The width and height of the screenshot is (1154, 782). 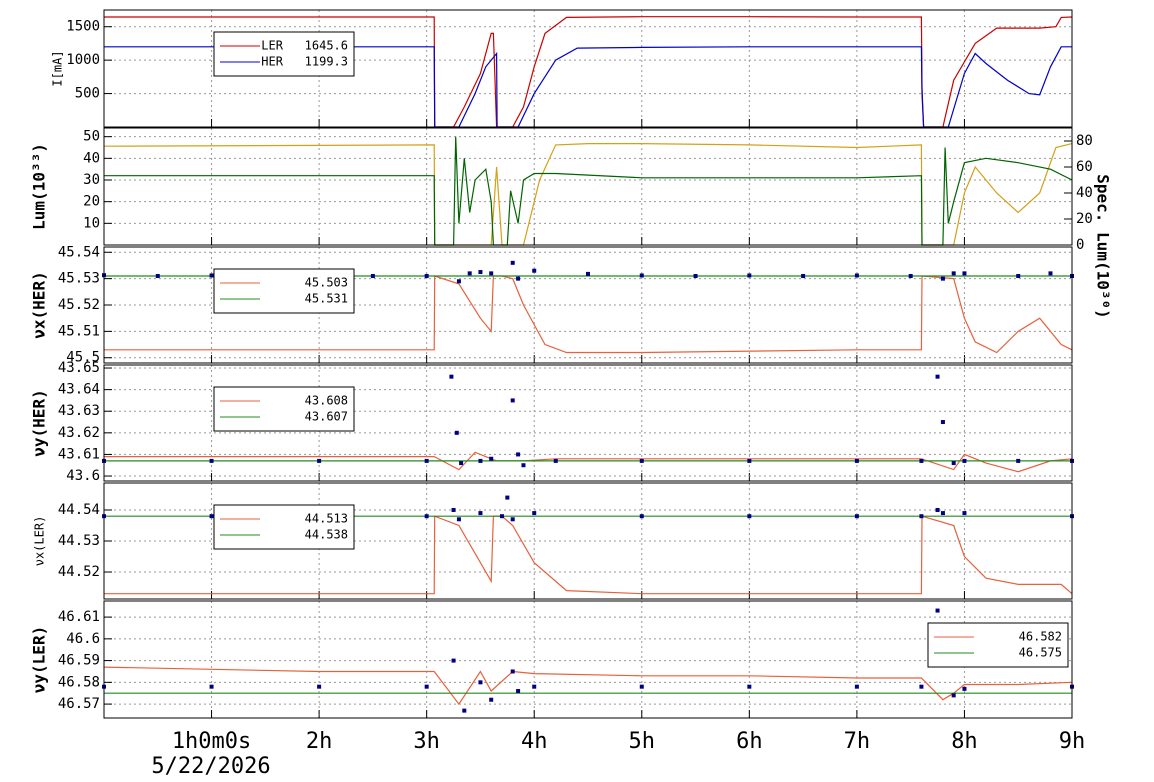 I want to click on legend-label: 43.608, so click(x=326, y=401).